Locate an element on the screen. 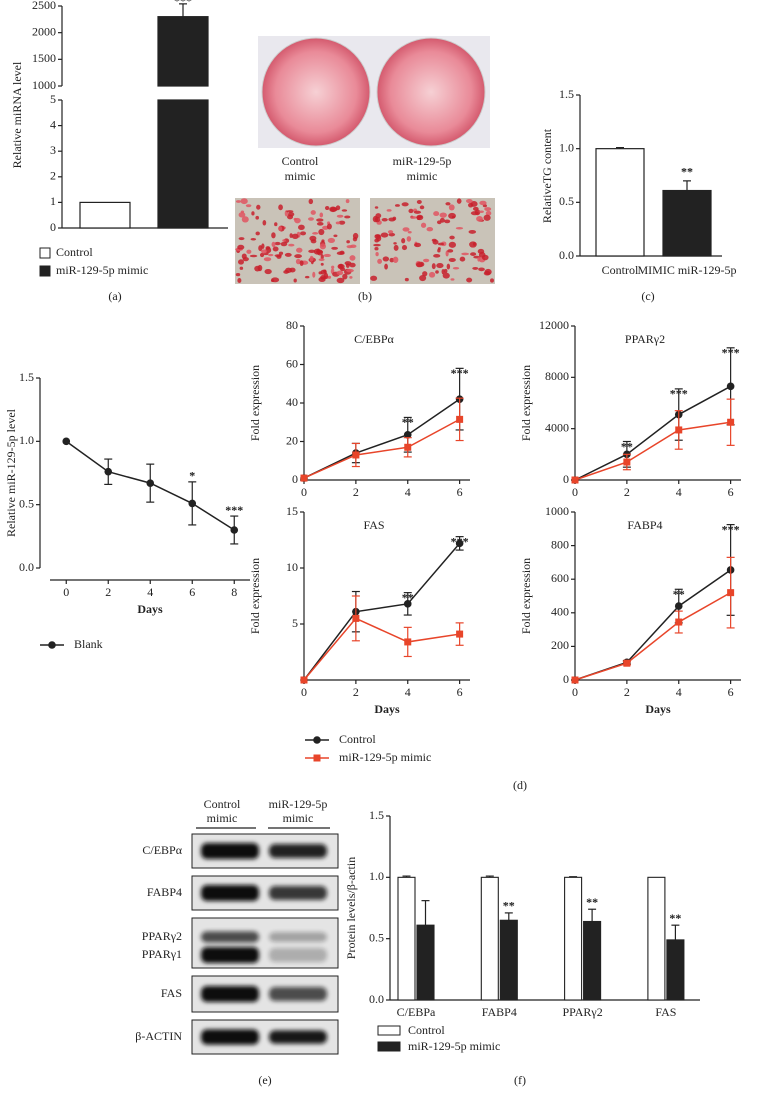  y-tick-label: 1.5 is located at coordinates (566, 94).